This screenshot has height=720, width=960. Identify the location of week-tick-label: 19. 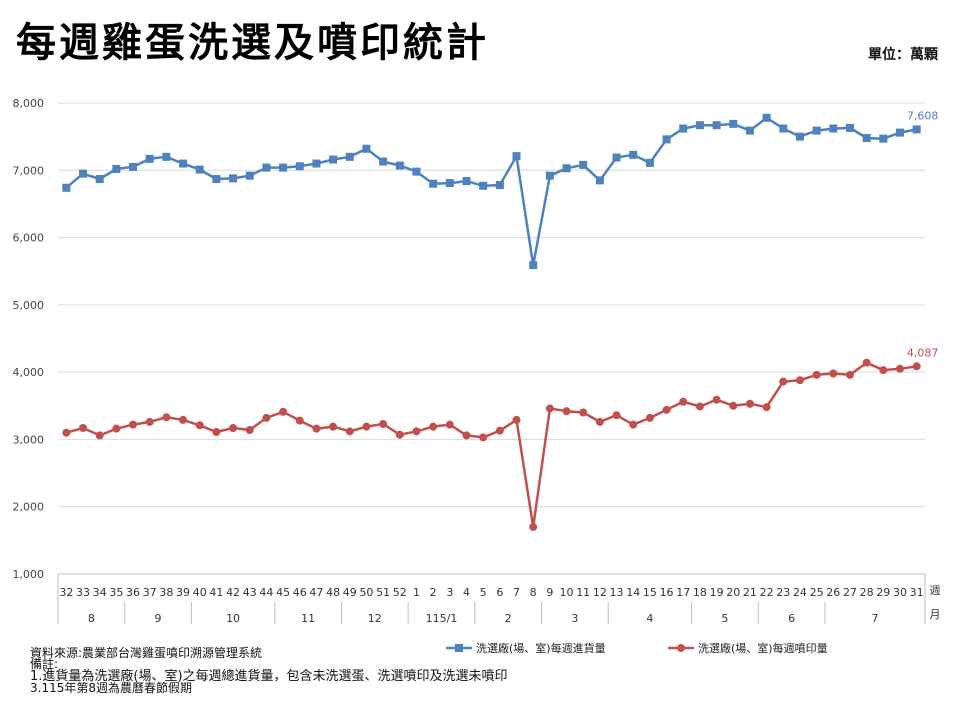
(717, 592).